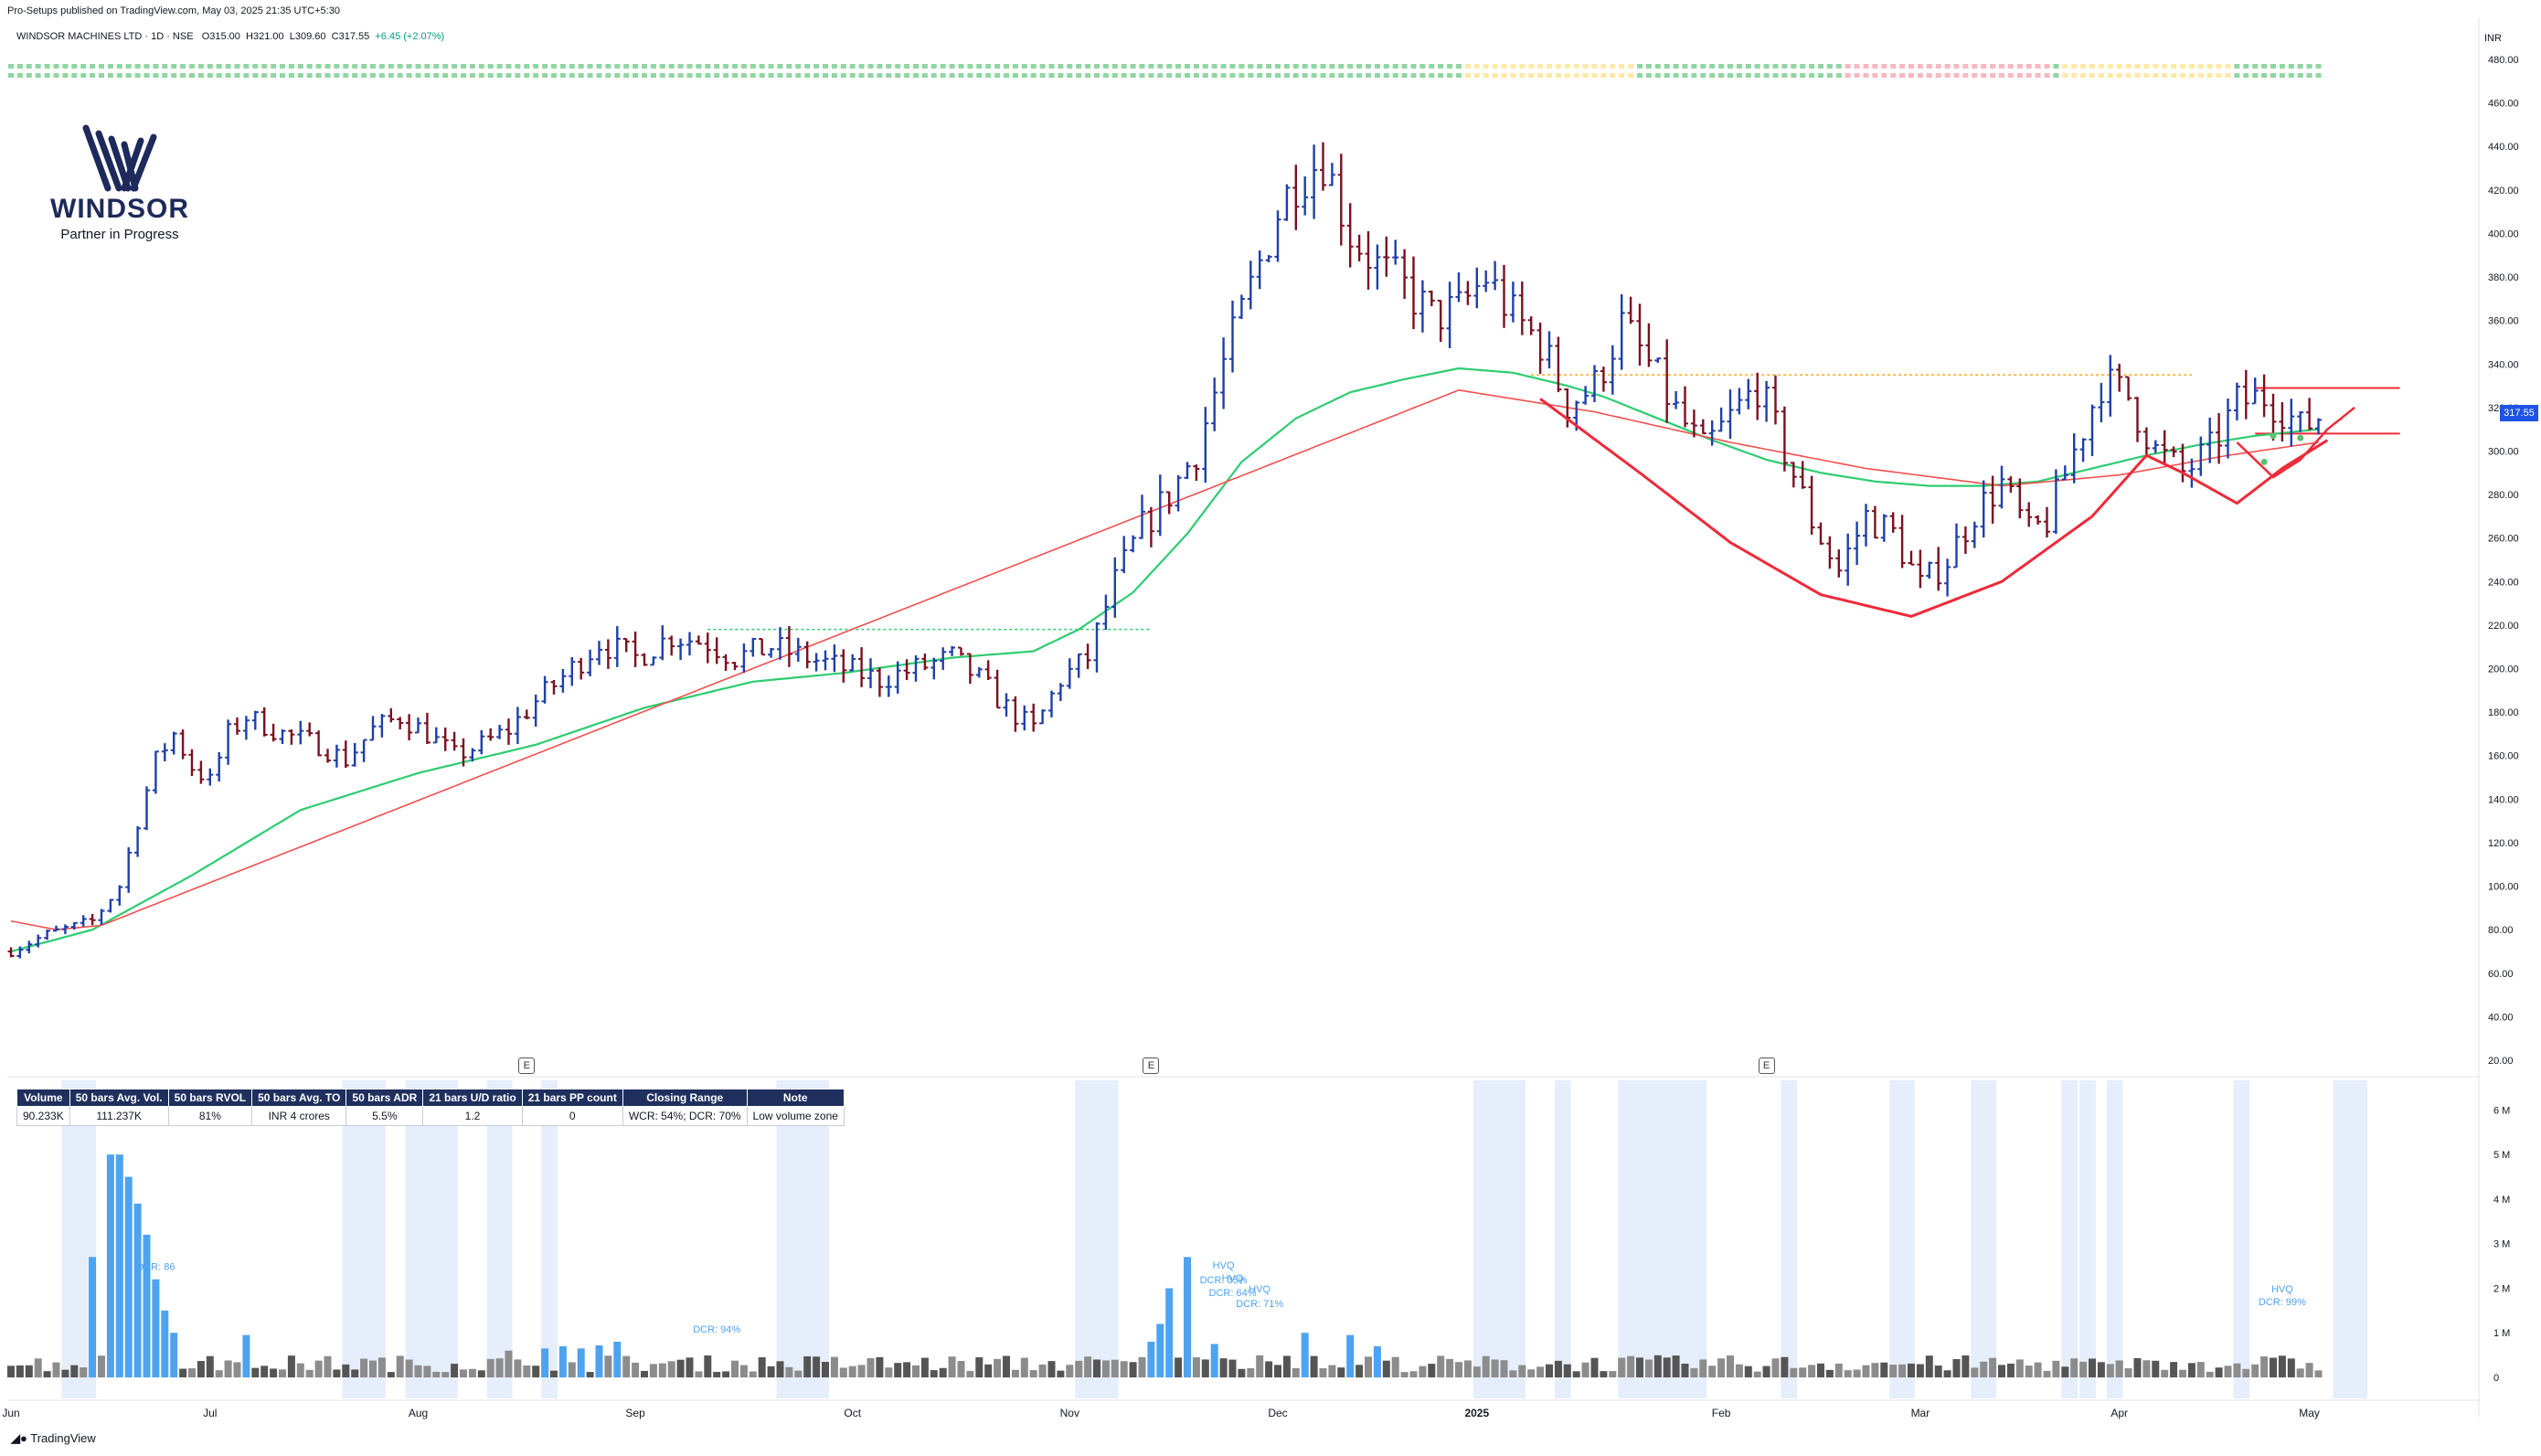  What do you see at coordinates (2503, 669) in the screenshot?
I see `price-tick-label: 200.00` at bounding box center [2503, 669].